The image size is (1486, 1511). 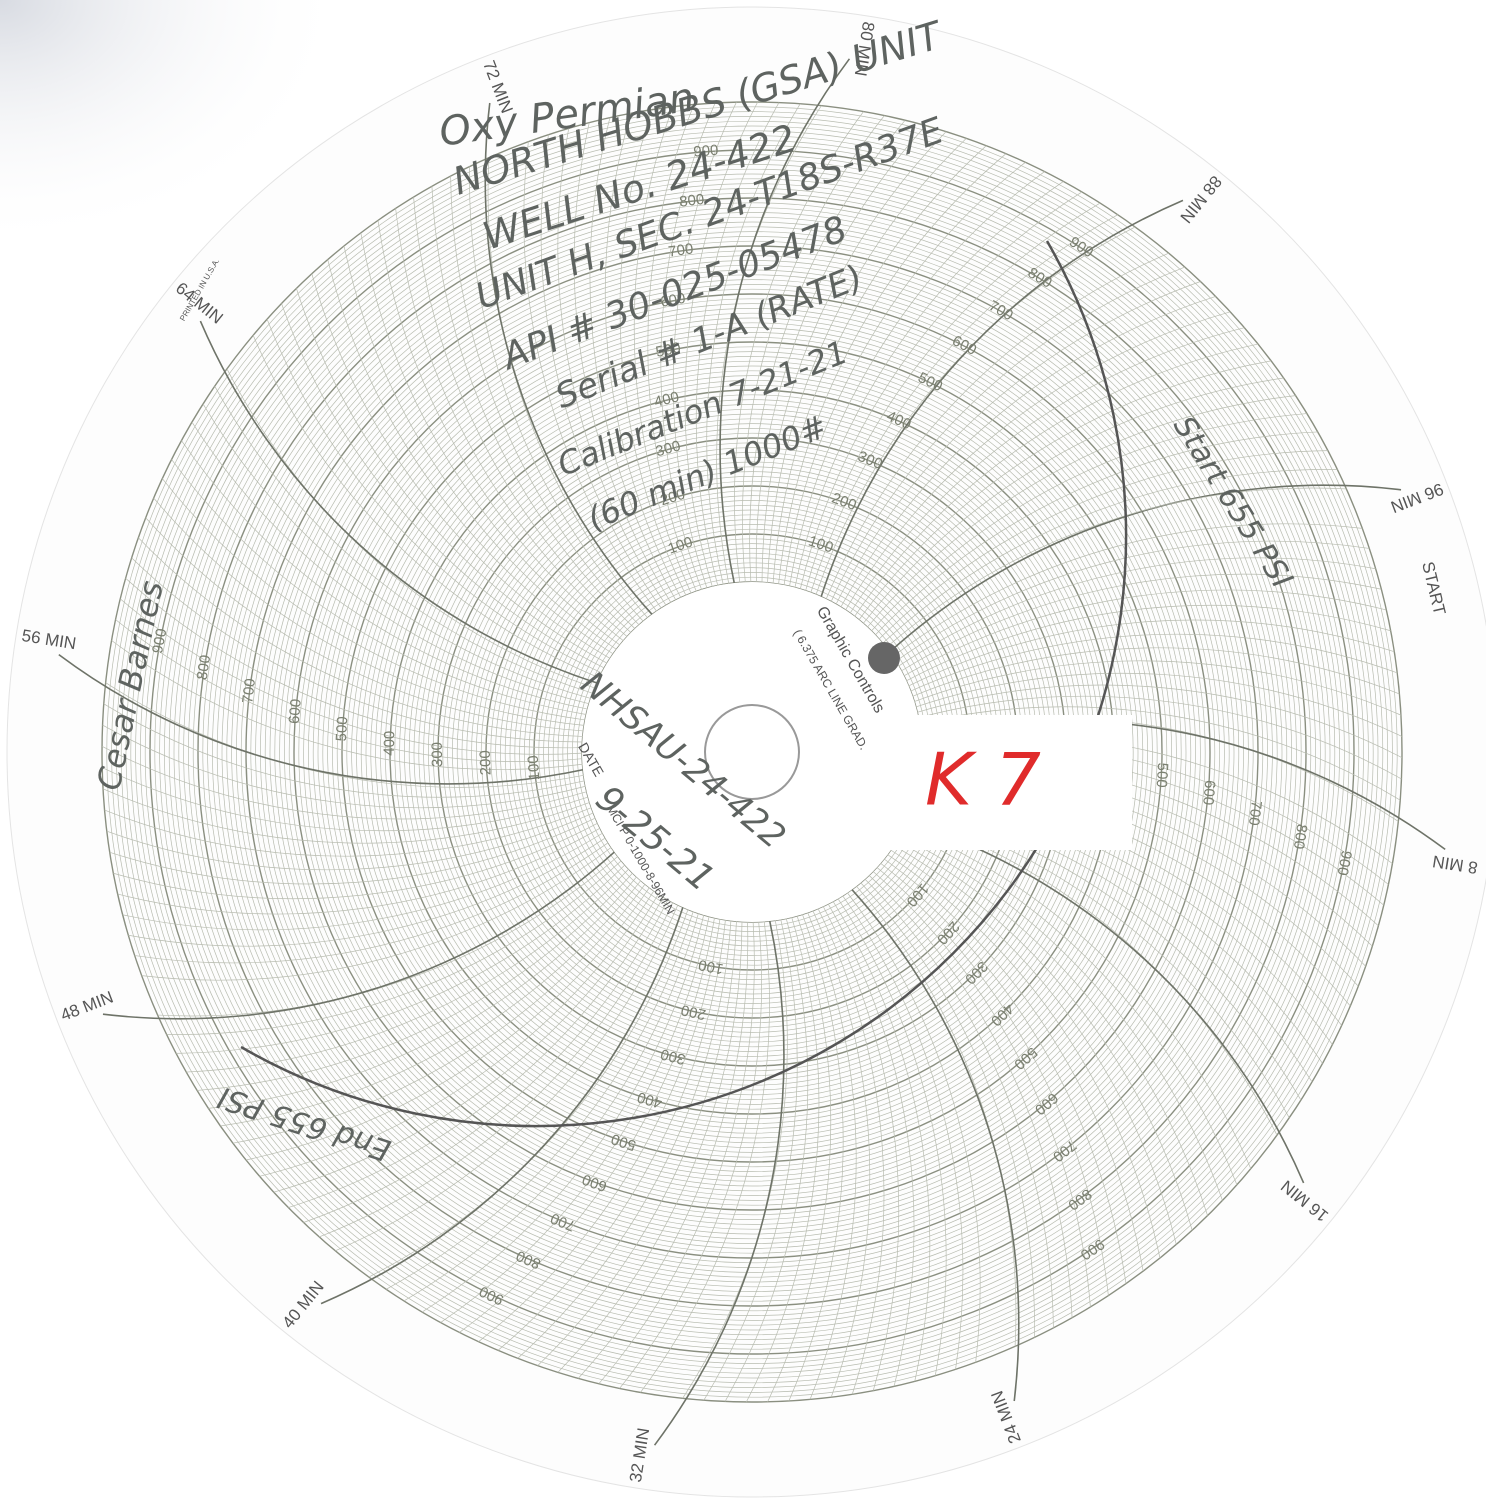 I want to click on scale-label: 300, so click(x=668, y=448).